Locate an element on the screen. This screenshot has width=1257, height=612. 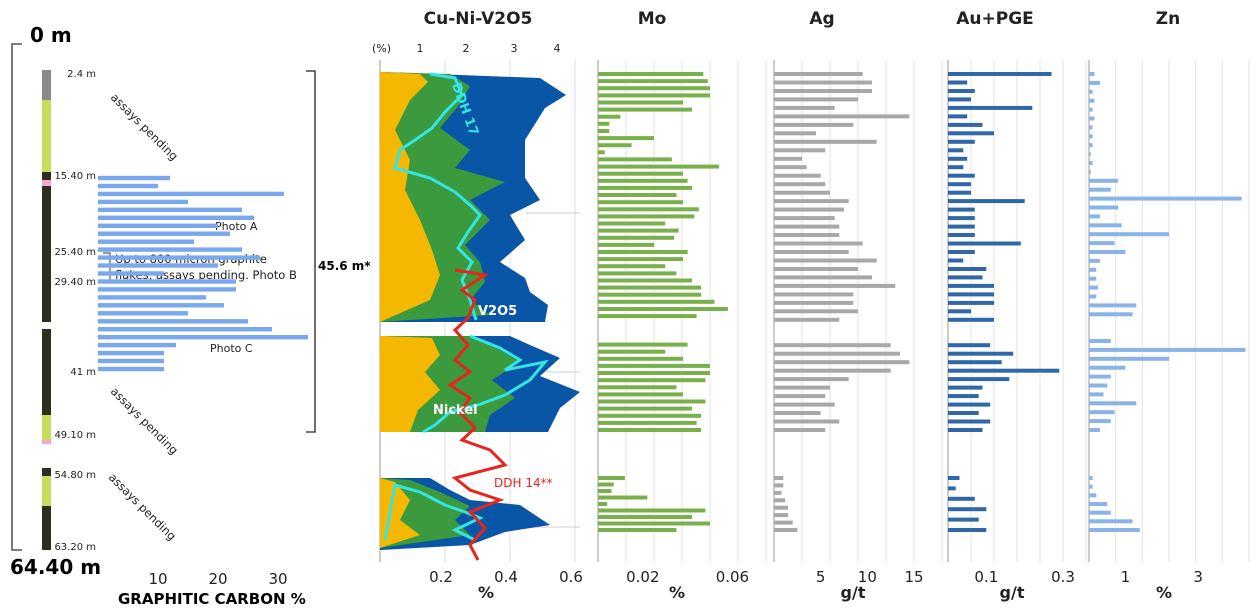
core-segment-black is located at coordinates (46, 528).